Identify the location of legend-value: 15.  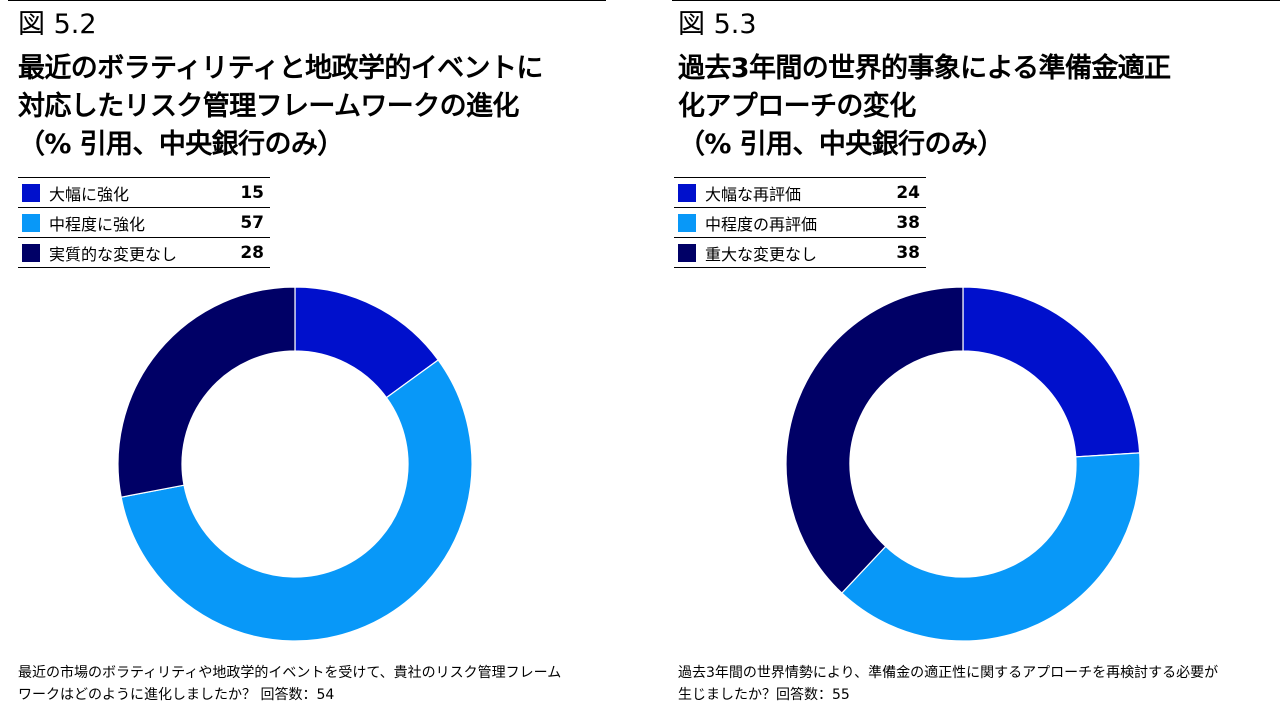
(252, 192).